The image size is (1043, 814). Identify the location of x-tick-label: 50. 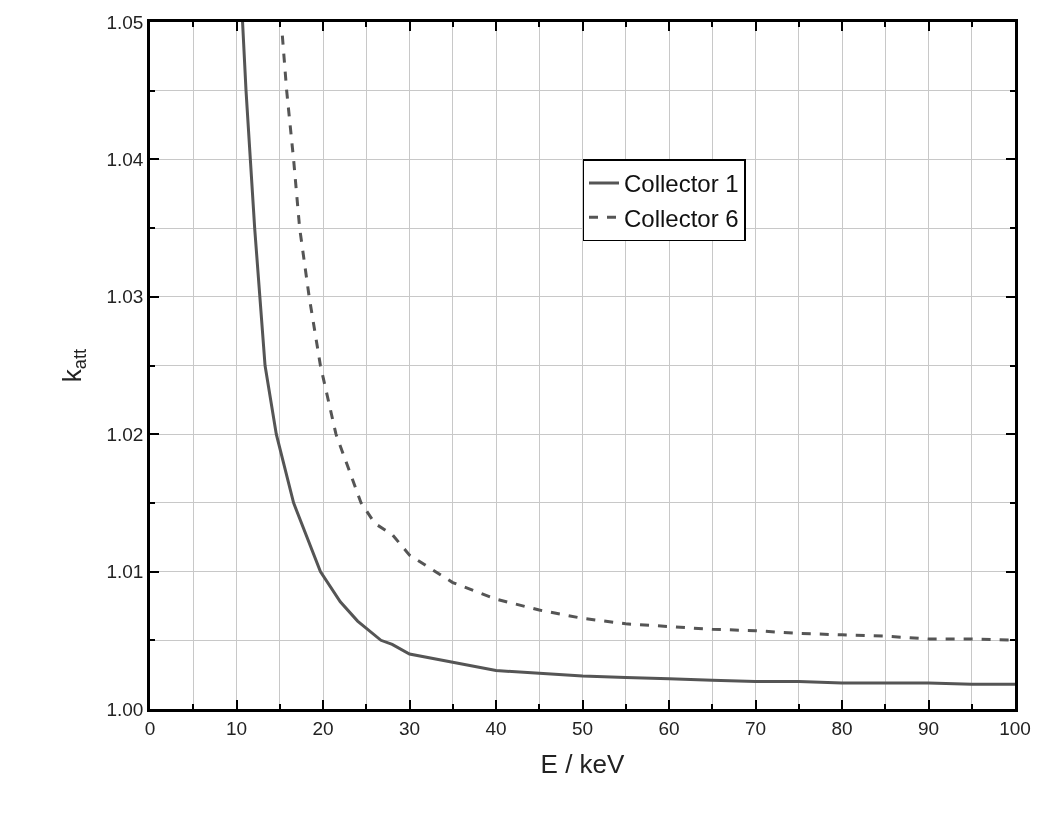
(582, 728).